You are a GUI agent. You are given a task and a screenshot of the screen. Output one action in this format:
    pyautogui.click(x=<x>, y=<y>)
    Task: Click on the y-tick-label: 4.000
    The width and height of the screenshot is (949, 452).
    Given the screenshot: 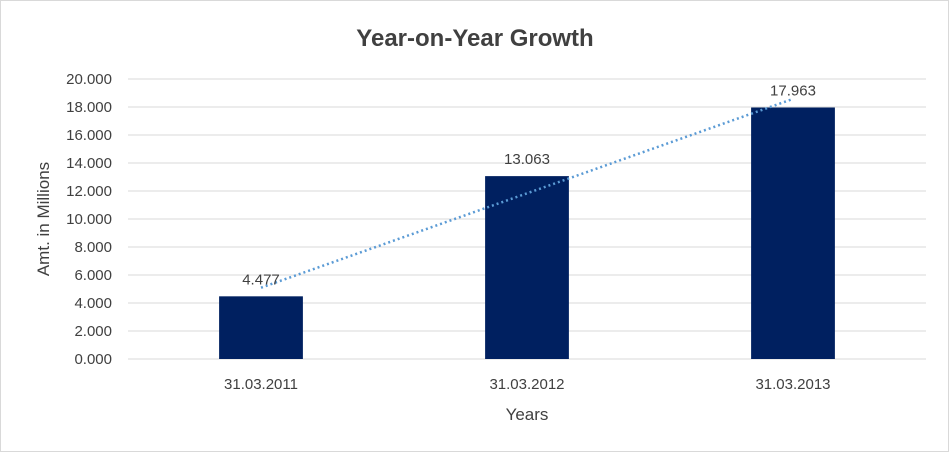 What is the action you would take?
    pyautogui.click(x=93, y=303)
    